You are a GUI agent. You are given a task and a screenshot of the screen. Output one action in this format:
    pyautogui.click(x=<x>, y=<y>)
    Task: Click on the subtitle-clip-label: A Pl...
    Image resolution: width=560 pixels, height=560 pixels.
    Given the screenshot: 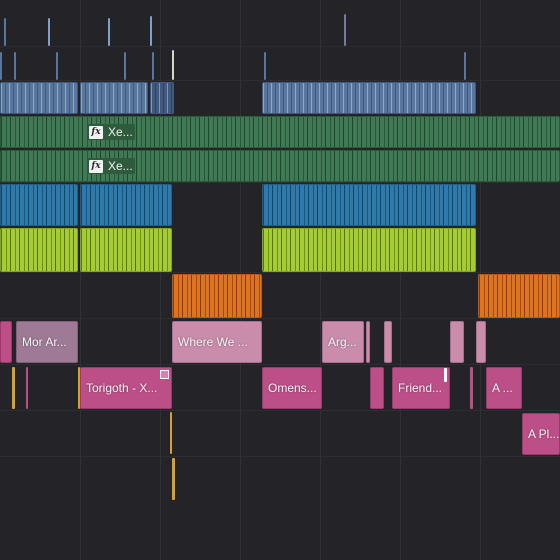 What is the action you would take?
    pyautogui.click(x=544, y=434)
    